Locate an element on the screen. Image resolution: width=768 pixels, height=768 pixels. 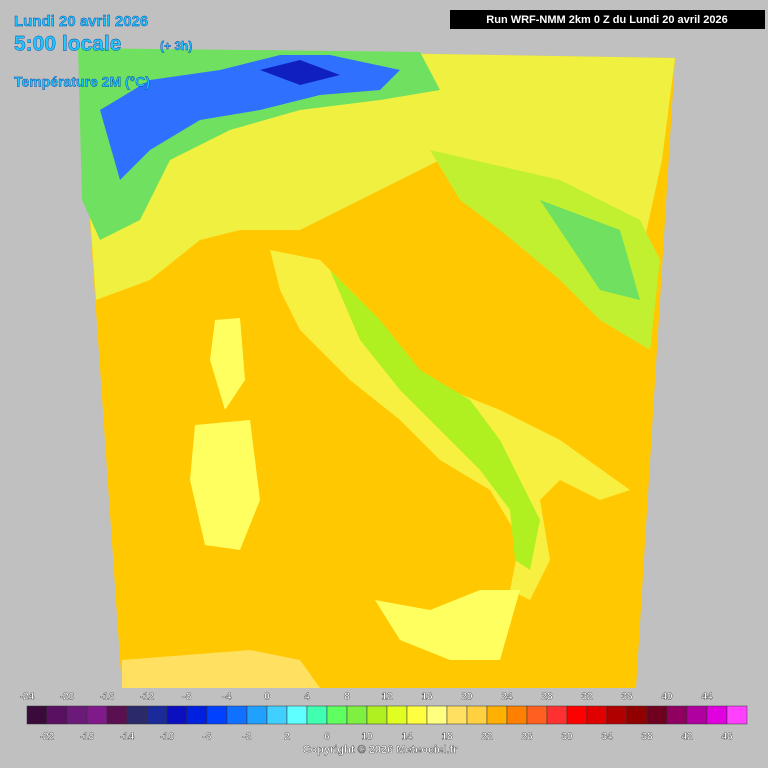
balkans is located at coordinates (545, 250).